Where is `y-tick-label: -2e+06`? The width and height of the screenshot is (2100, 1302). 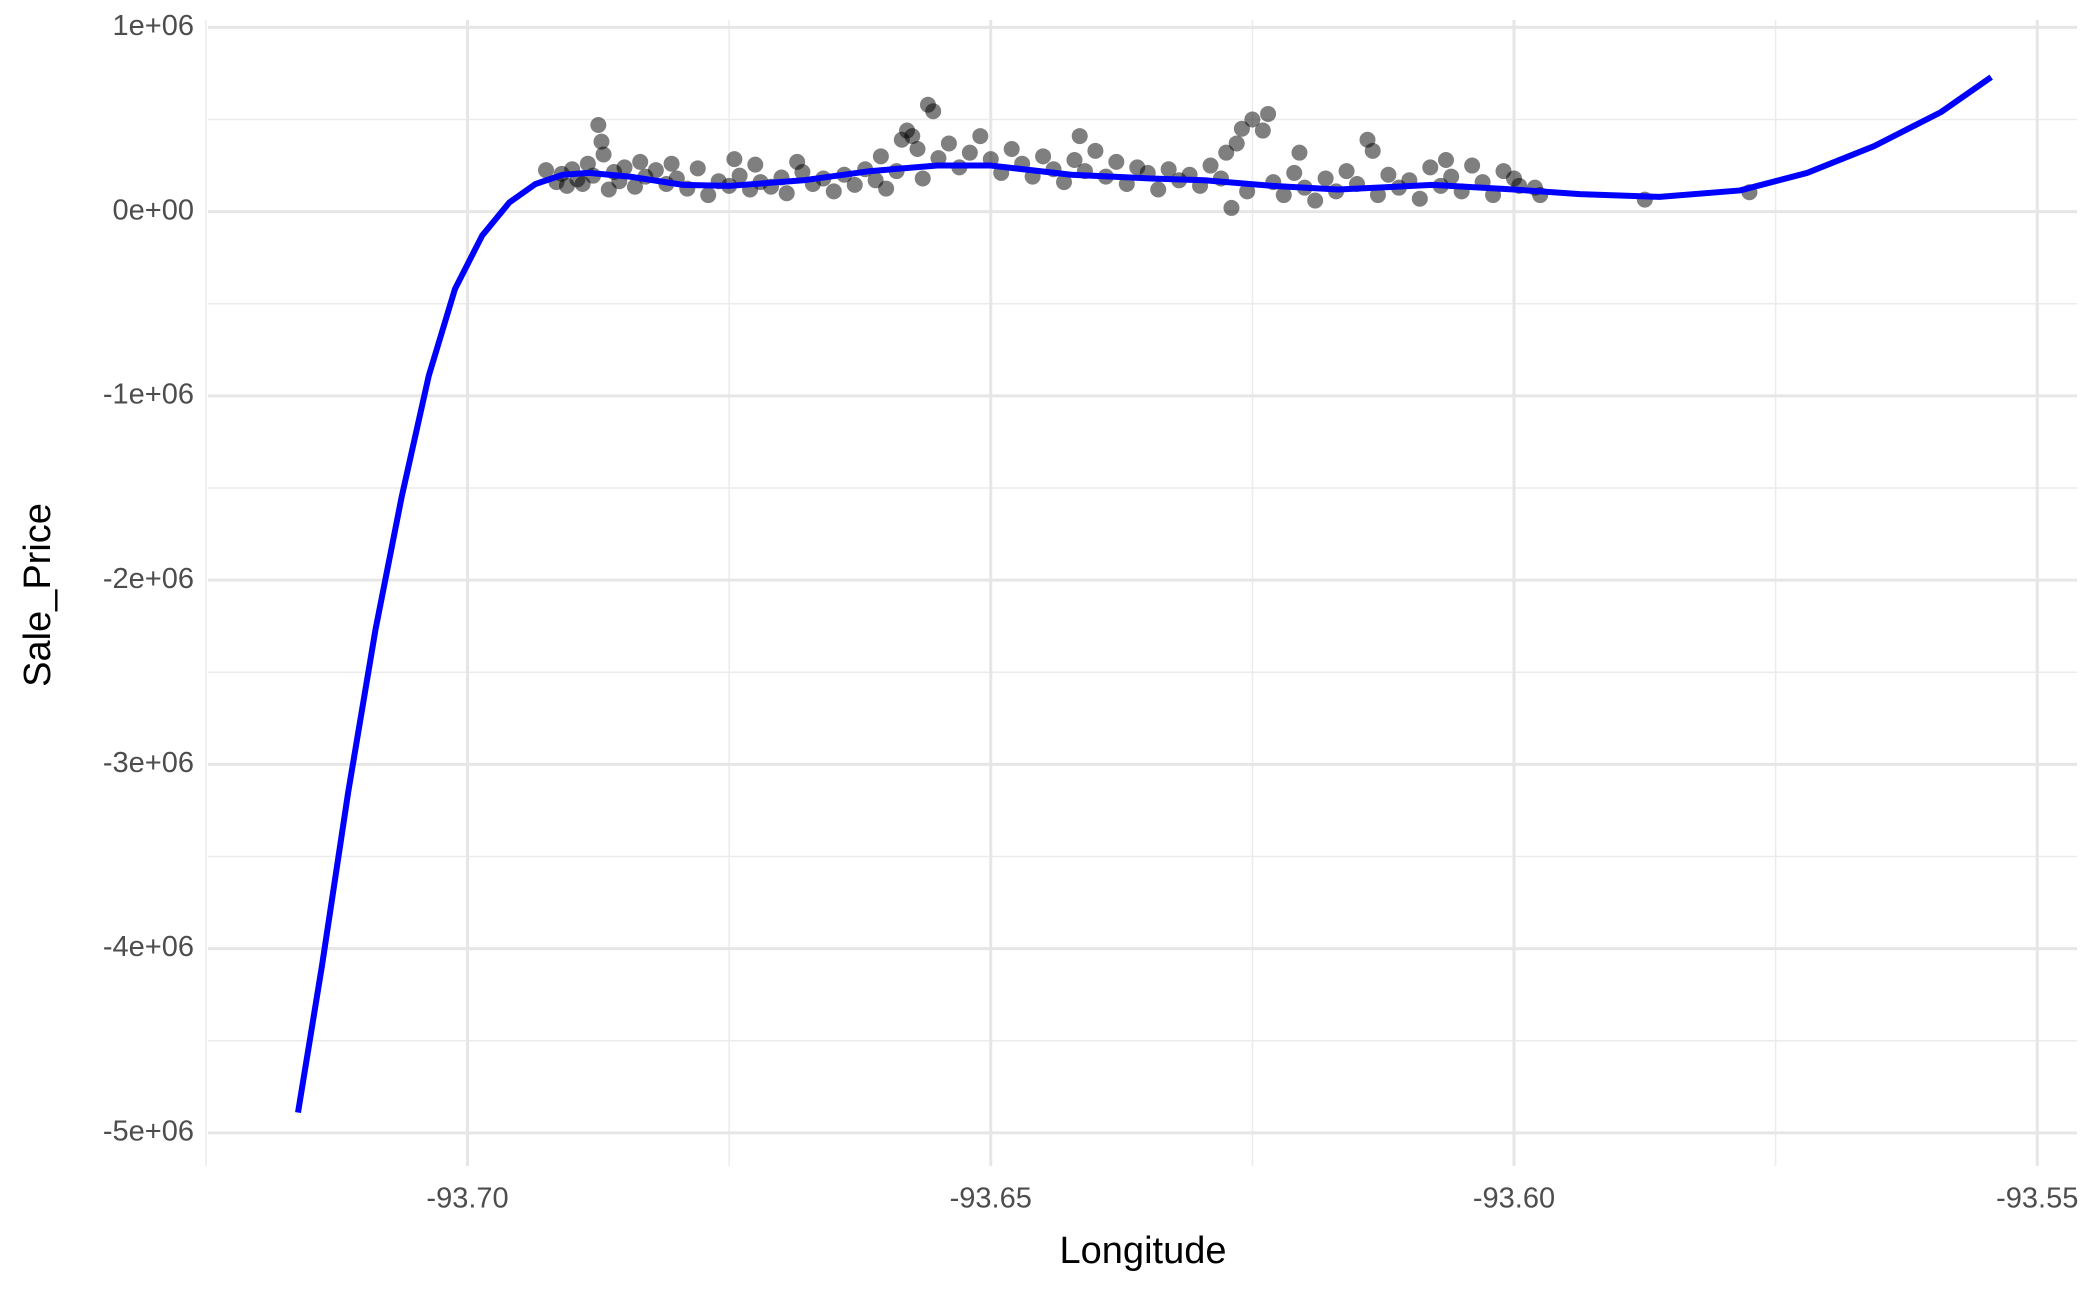 y-tick-label: -2e+06 is located at coordinates (148, 579).